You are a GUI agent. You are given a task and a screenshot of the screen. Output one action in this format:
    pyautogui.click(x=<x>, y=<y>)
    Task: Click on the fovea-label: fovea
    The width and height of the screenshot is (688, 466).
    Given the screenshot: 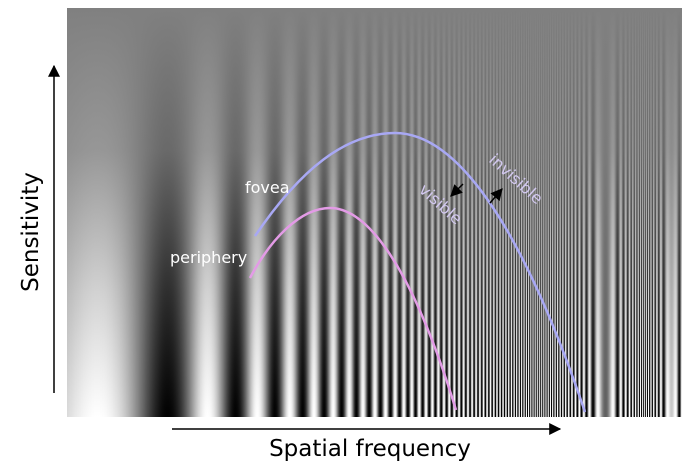 What is the action you would take?
    pyautogui.click(x=267, y=187)
    